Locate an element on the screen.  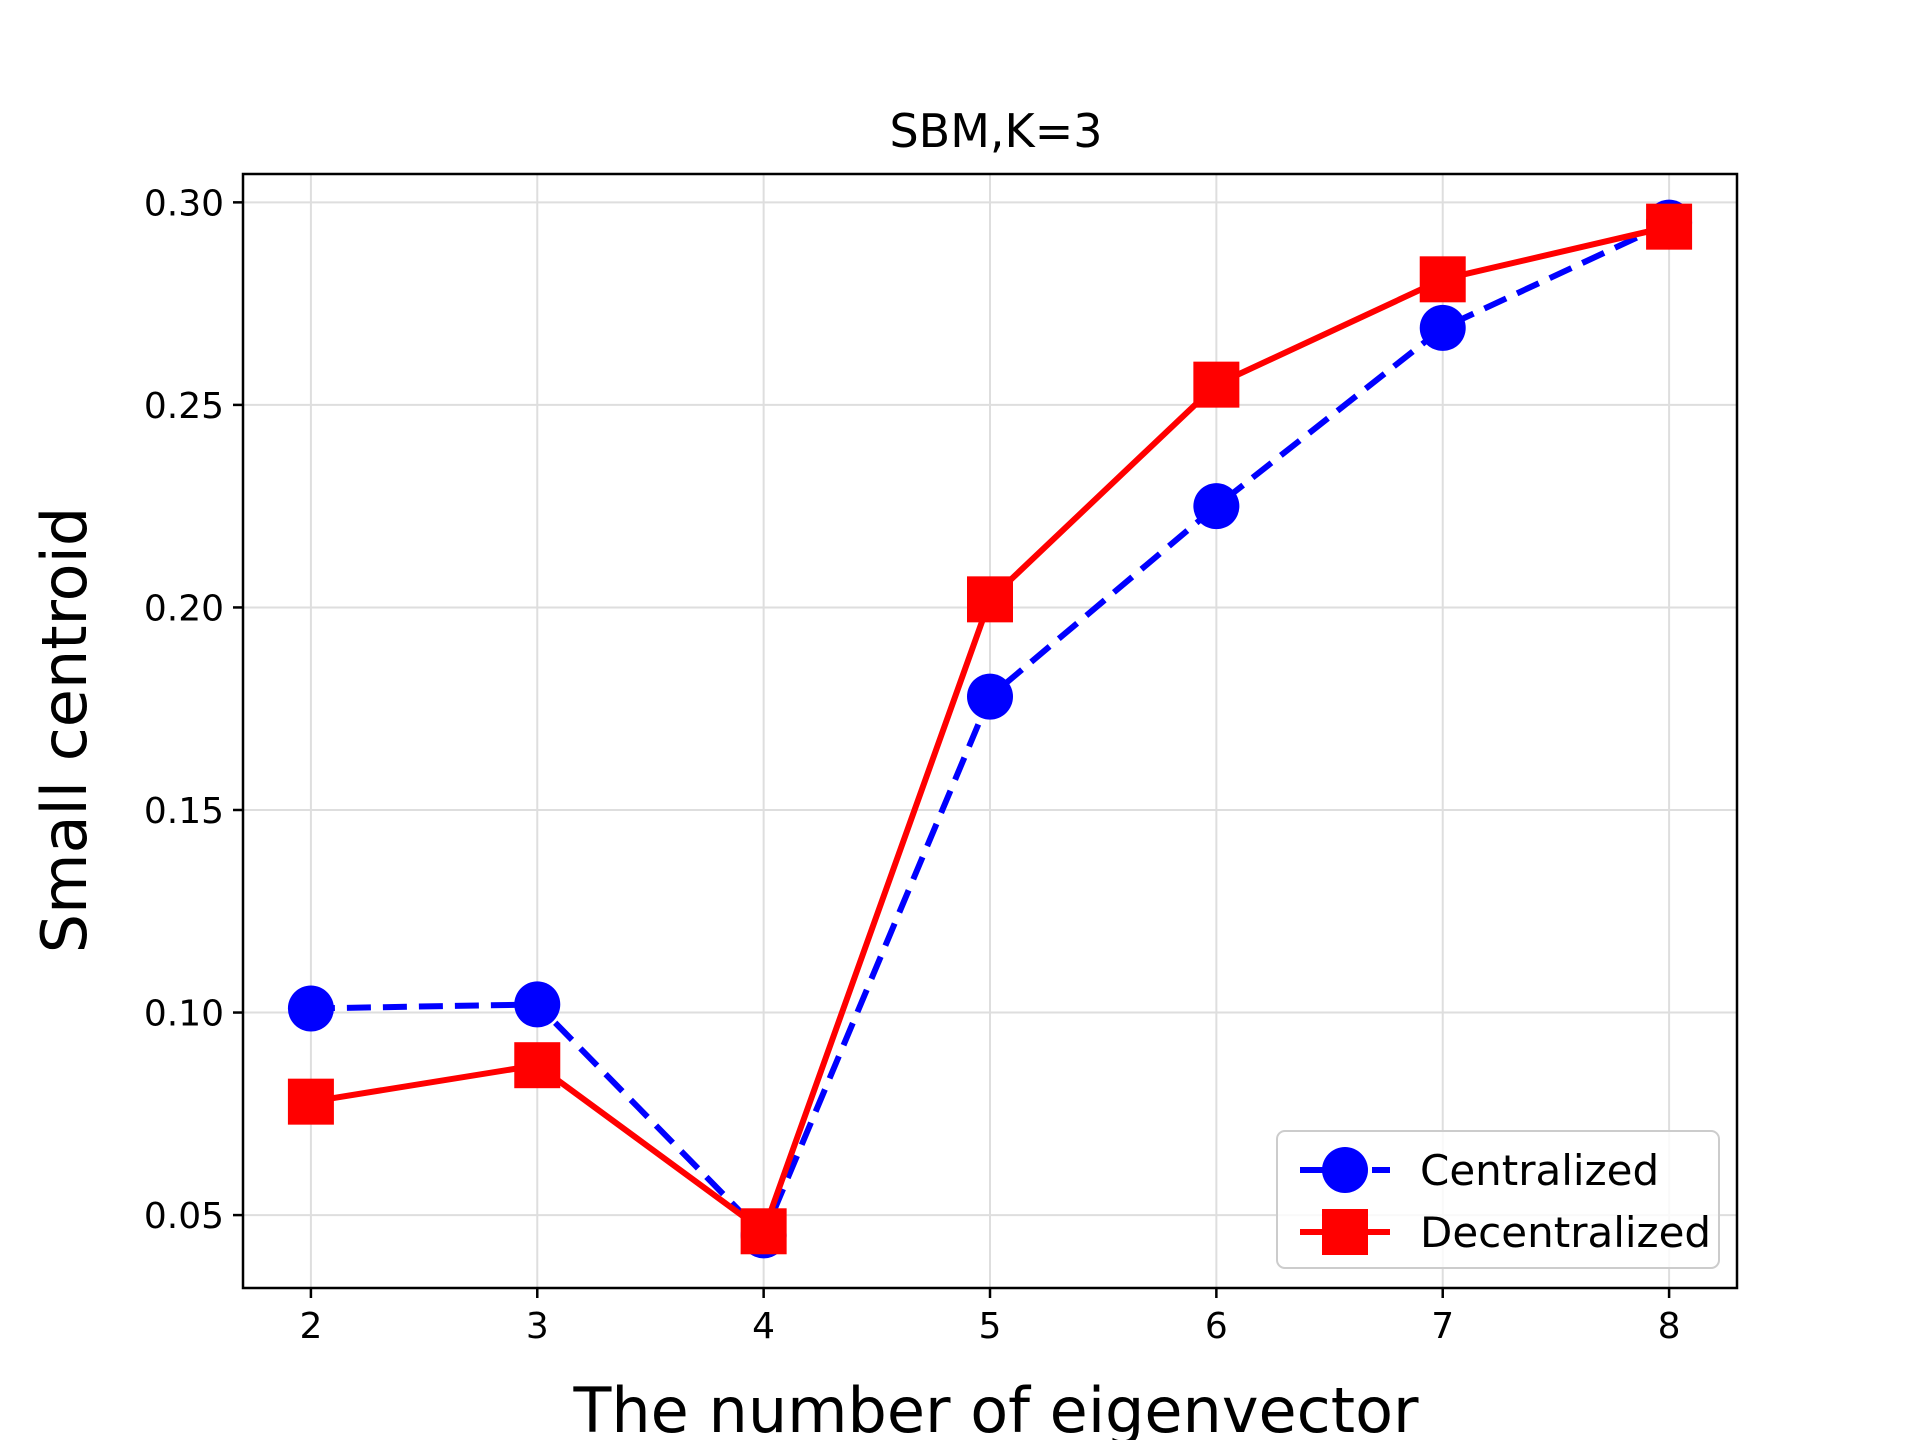
x-tick-label: 3 is located at coordinates (537, 1326).